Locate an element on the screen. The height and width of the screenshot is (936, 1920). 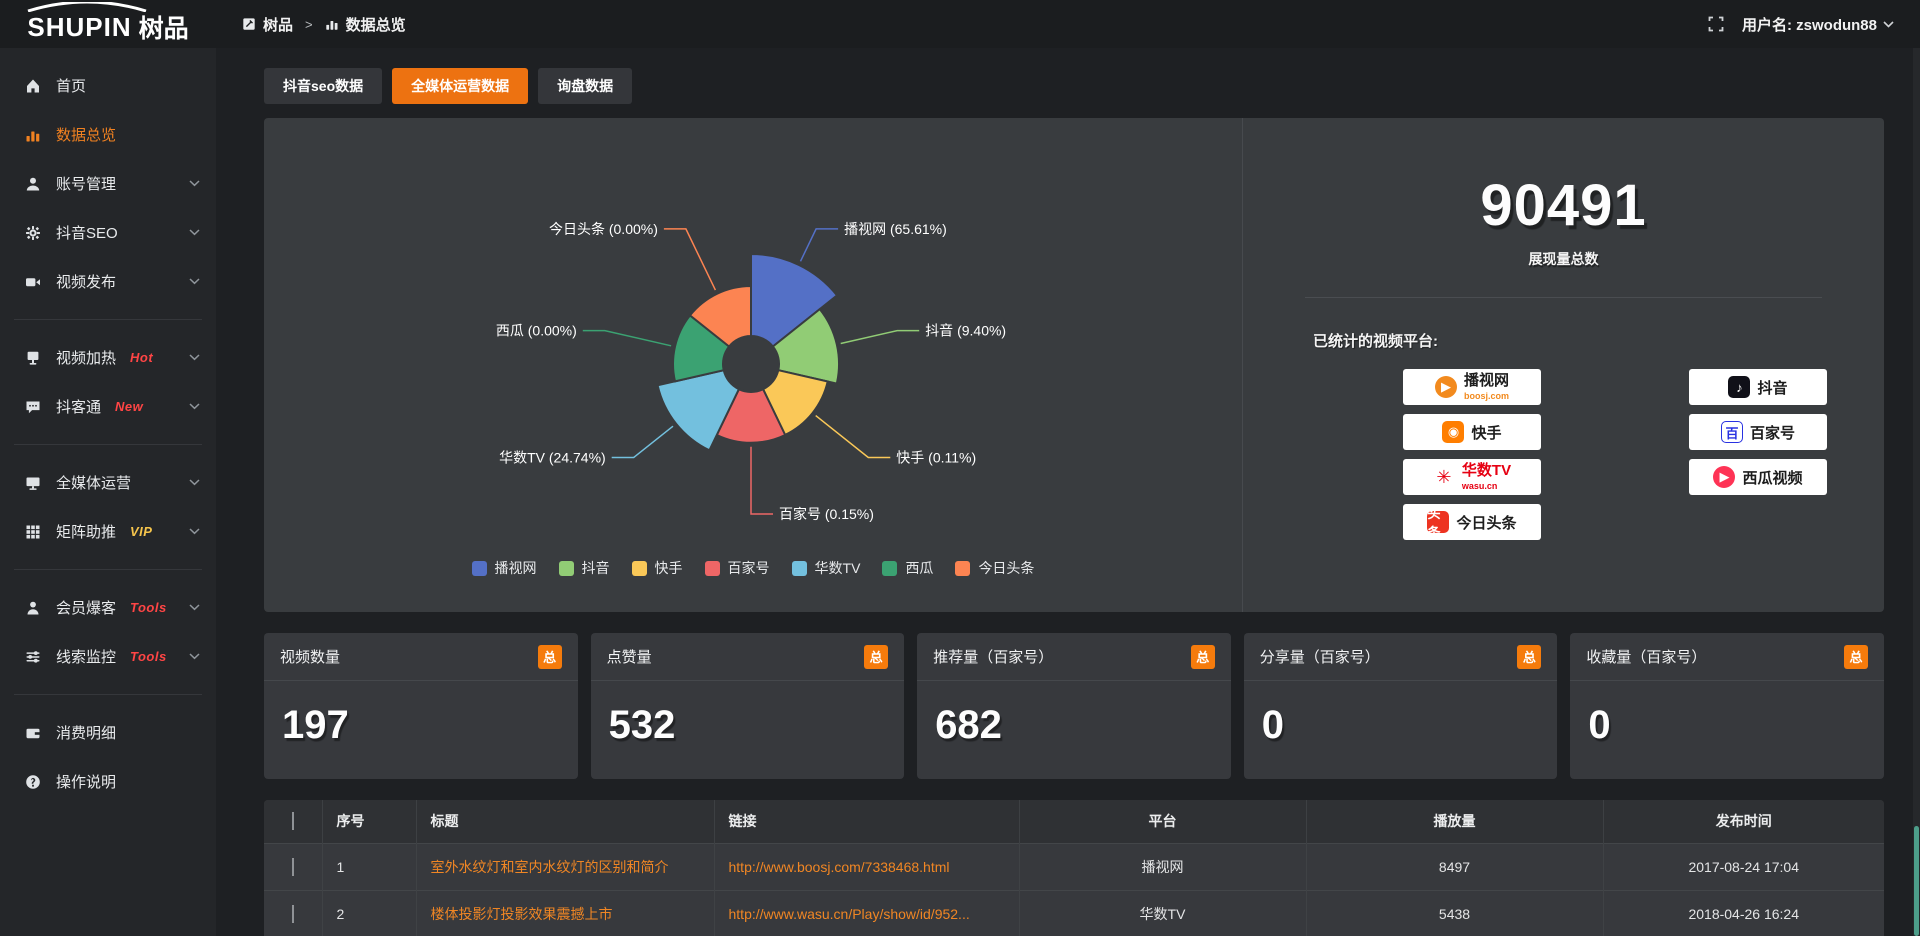
sidebar-item-media-operation: 全媒体运营 is located at coordinates (108, 482).